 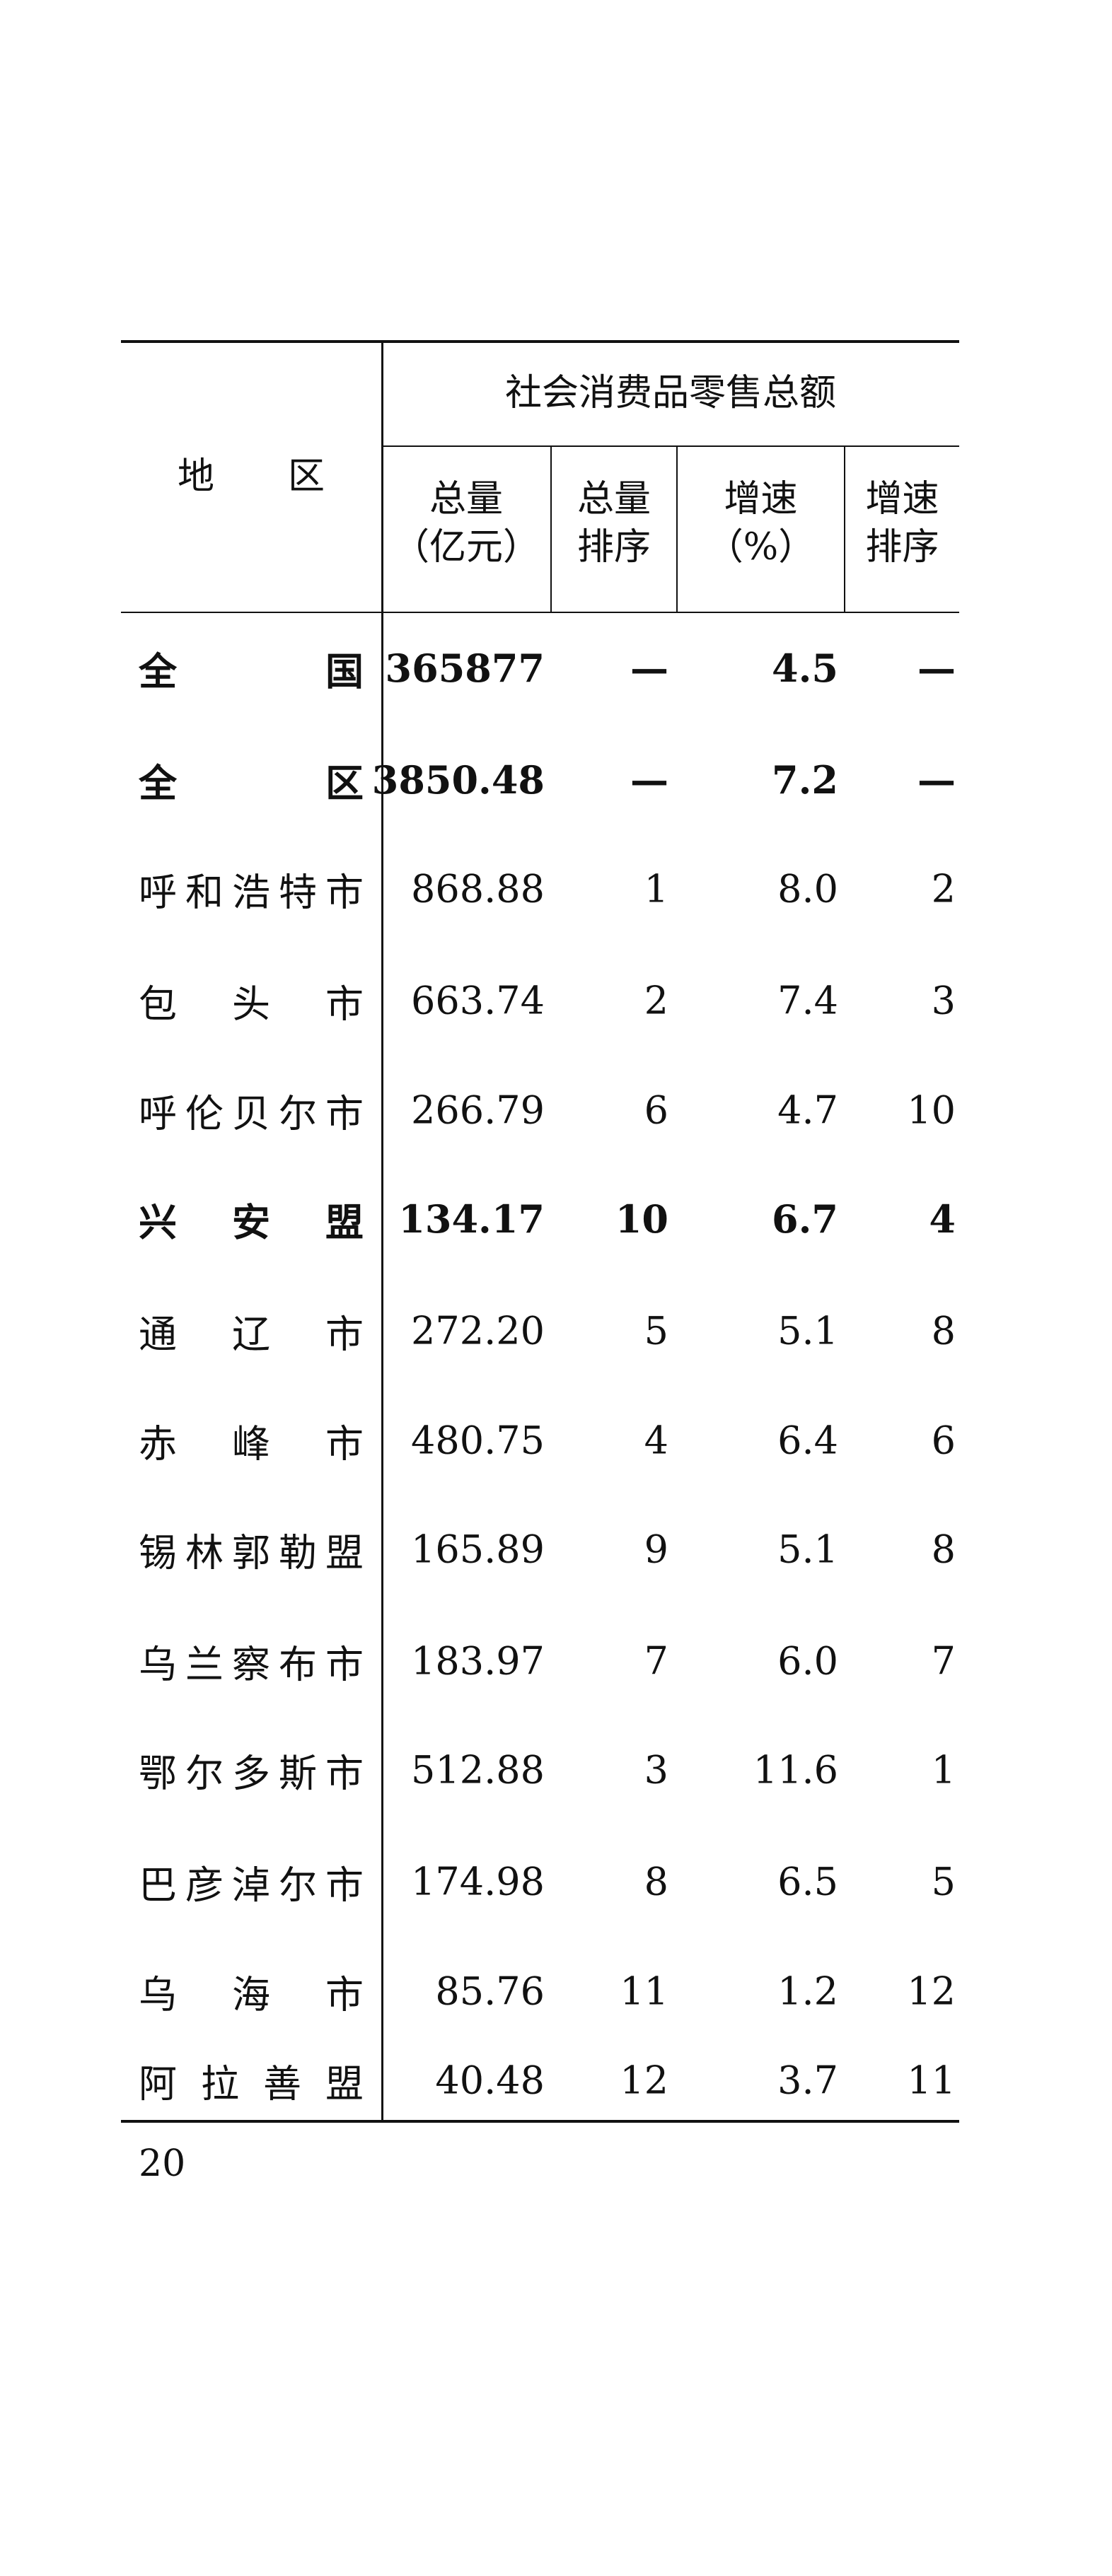 What do you see at coordinates (556, 1770) in the screenshot?
I see `table-row: 鄂尔多斯市 512.88 3 11.6 1` at bounding box center [556, 1770].